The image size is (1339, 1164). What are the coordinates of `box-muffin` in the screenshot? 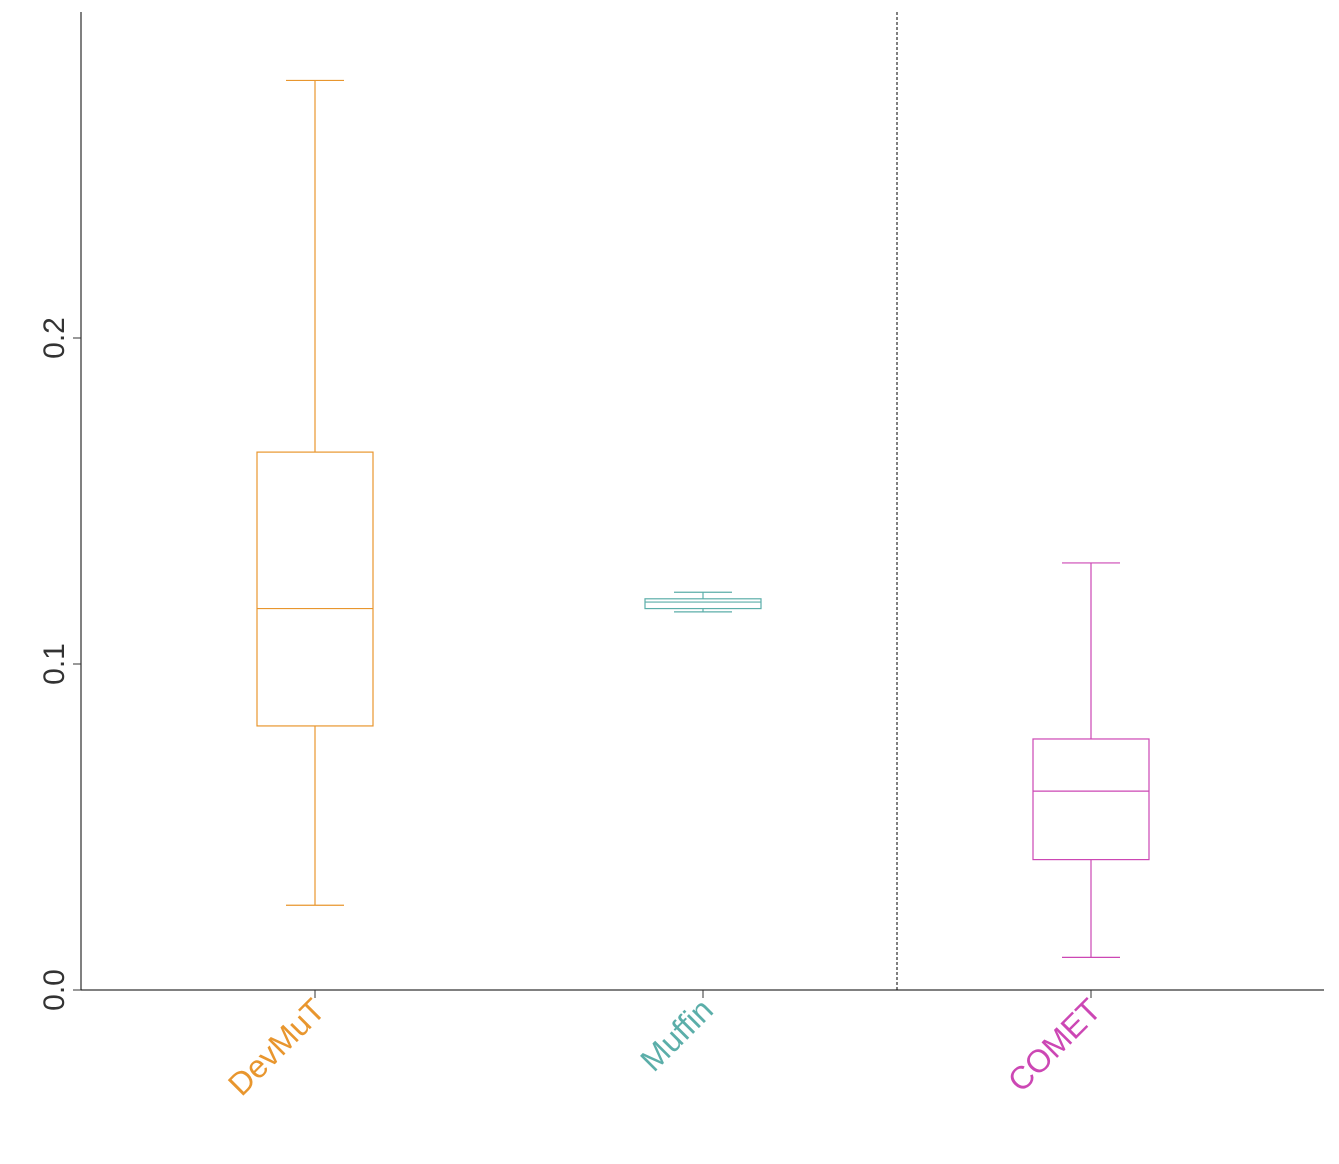 It's located at (703, 602).